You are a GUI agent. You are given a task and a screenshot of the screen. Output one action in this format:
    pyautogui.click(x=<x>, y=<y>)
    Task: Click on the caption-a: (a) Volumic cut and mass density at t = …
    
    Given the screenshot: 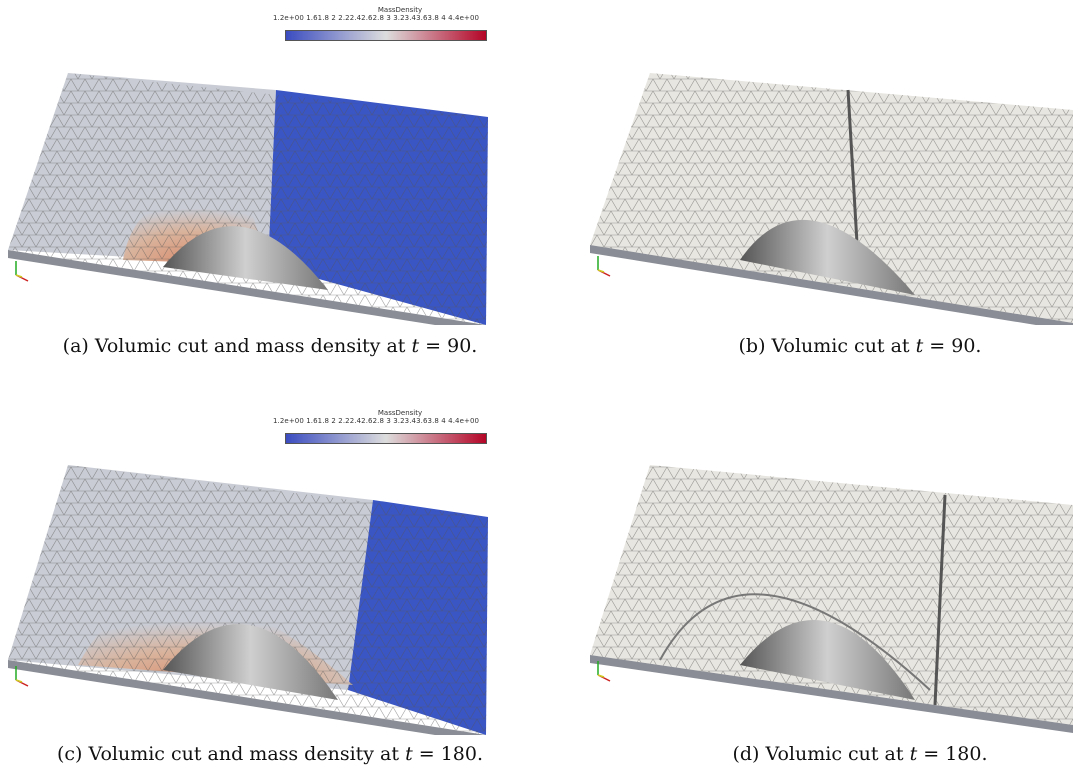 What is the action you would take?
    pyautogui.click(x=270, y=346)
    